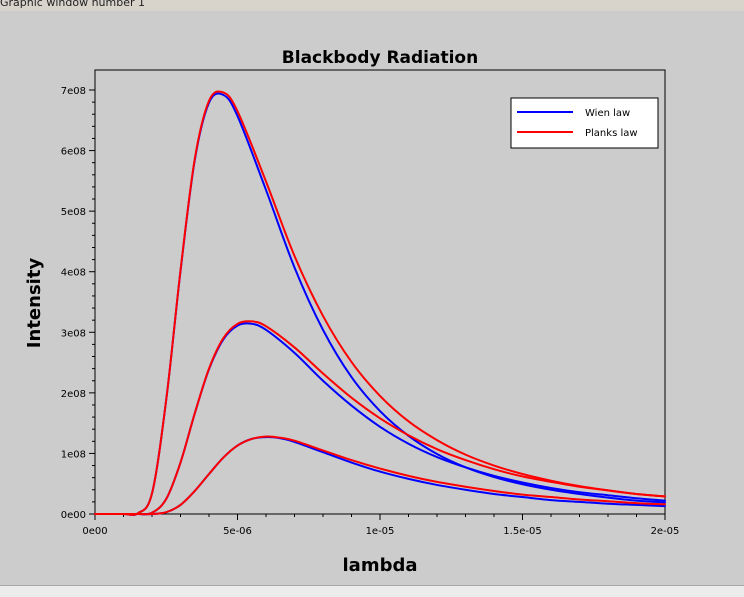  Describe the element at coordinates (380, 58) in the screenshot. I see `chart-title: Blackbody Radiation` at that location.